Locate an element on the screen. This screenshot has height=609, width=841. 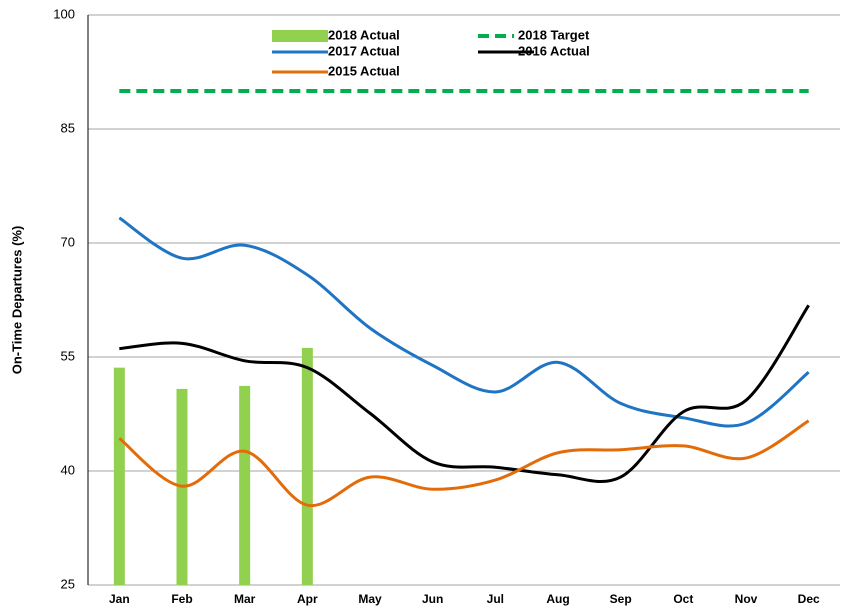
y-tick-label: 25 is located at coordinates (68, 583).